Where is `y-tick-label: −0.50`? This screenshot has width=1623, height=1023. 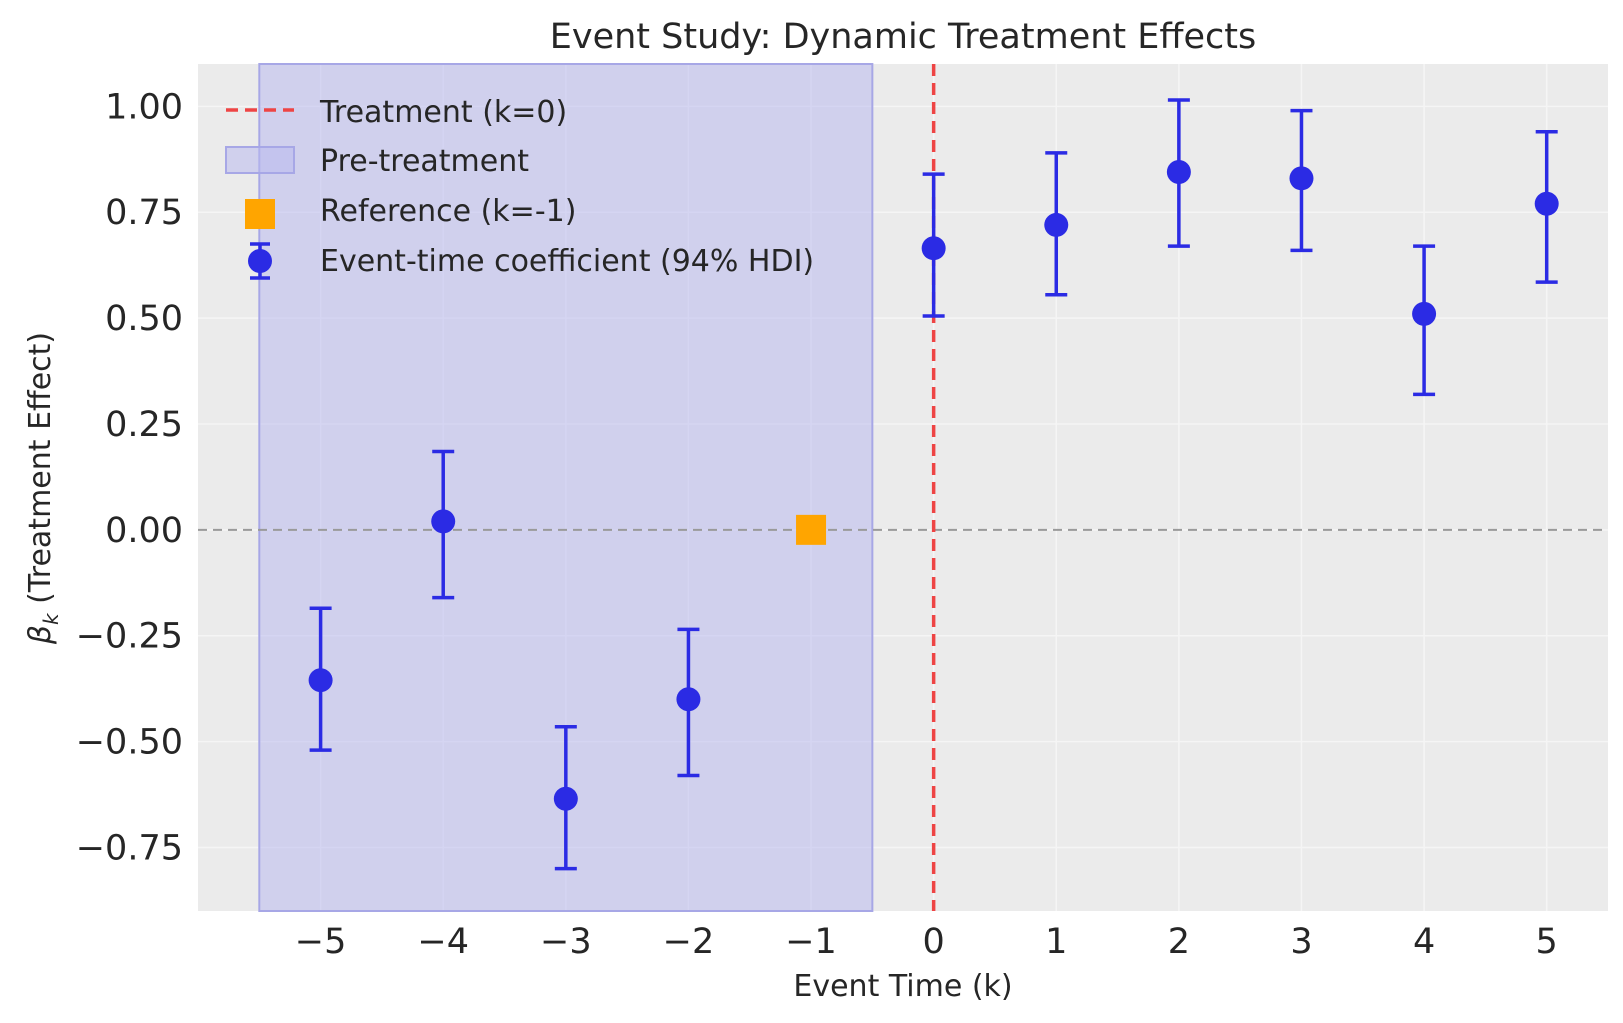
y-tick-label: −0.50 is located at coordinates (129, 743).